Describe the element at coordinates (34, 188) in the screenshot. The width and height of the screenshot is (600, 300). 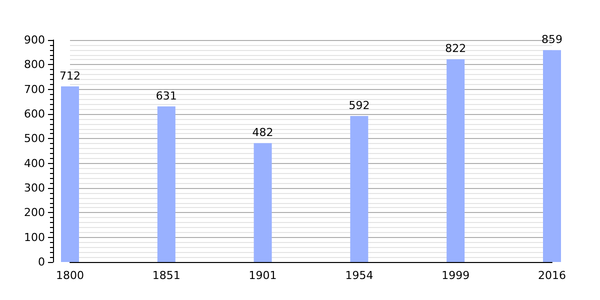
I see `y-tick-label: 300` at that location.